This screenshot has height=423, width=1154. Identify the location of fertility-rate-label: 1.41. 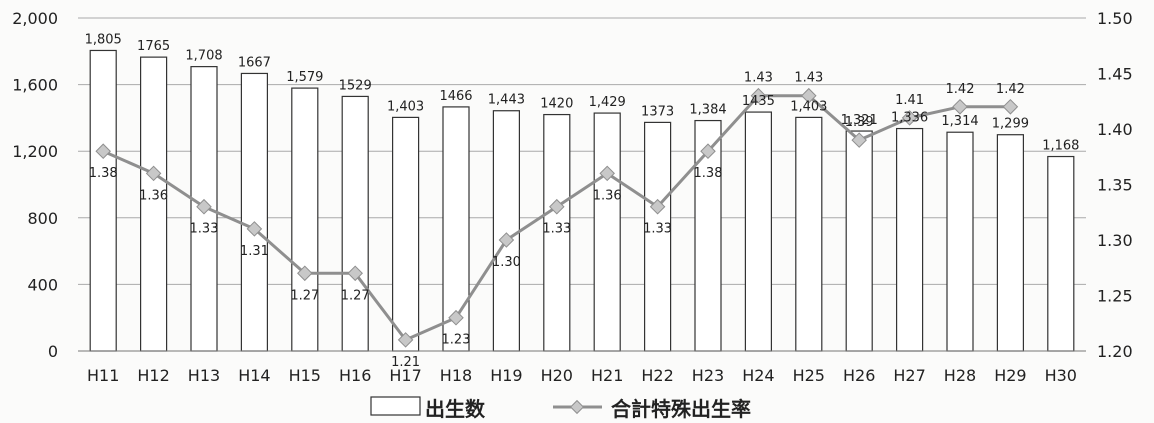
(909, 100).